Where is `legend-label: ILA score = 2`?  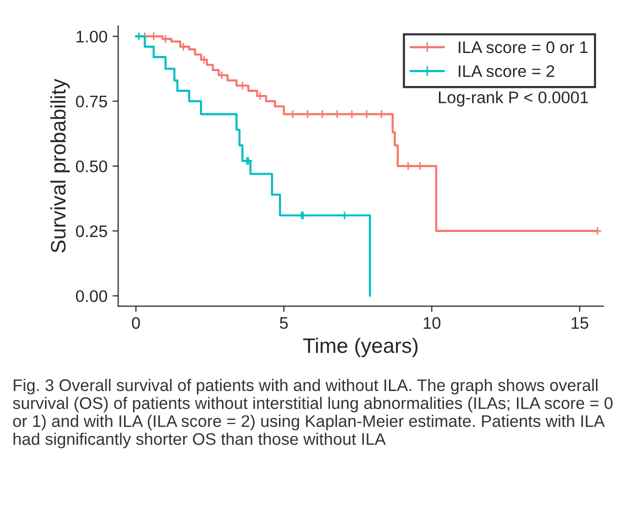
legend-label: ILA score = 2 is located at coordinates (506, 71).